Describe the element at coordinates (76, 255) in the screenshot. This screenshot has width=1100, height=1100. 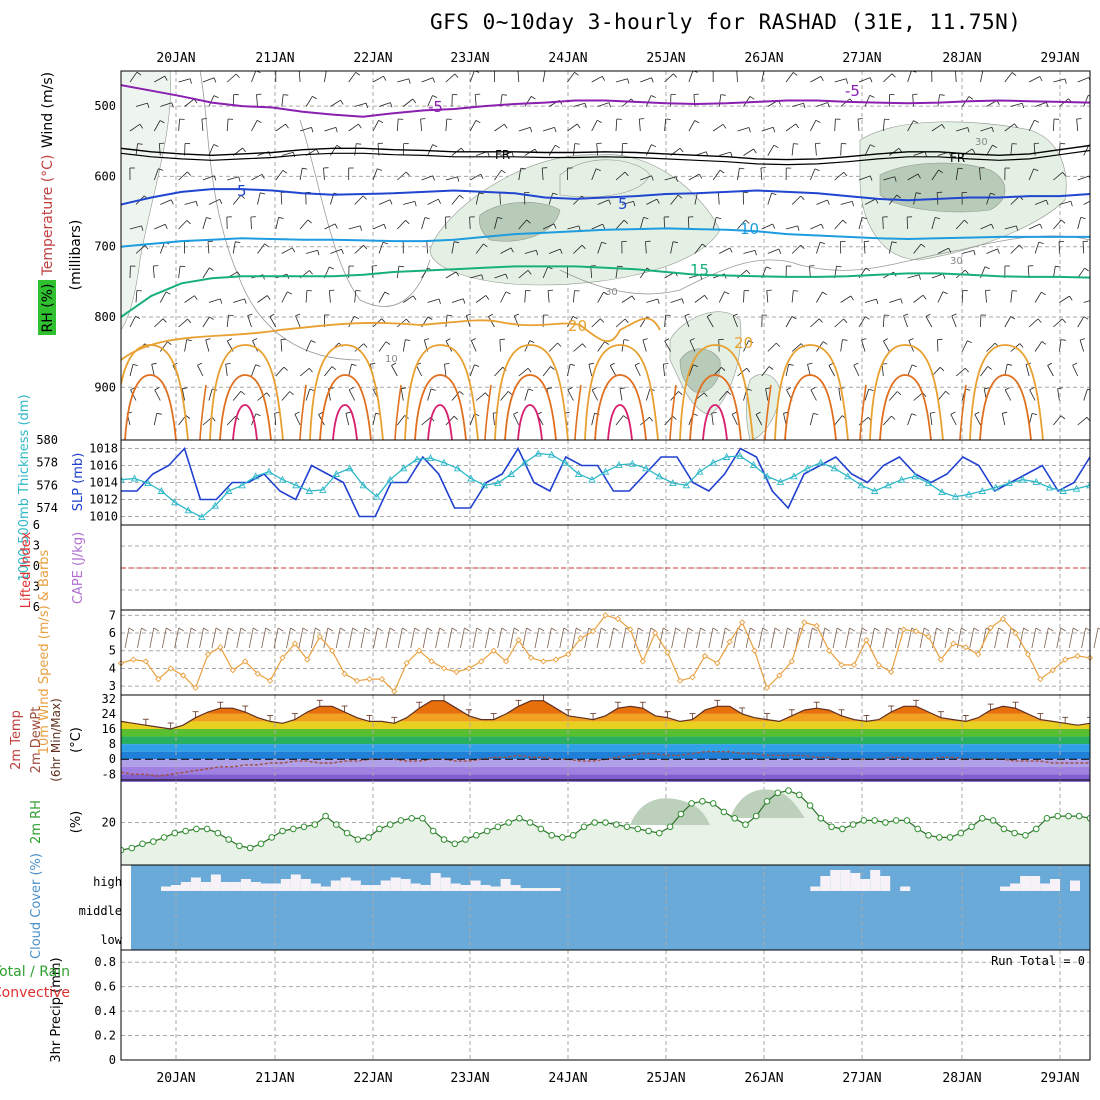
I see `millibars-axis-title: (millibars)` at that location.